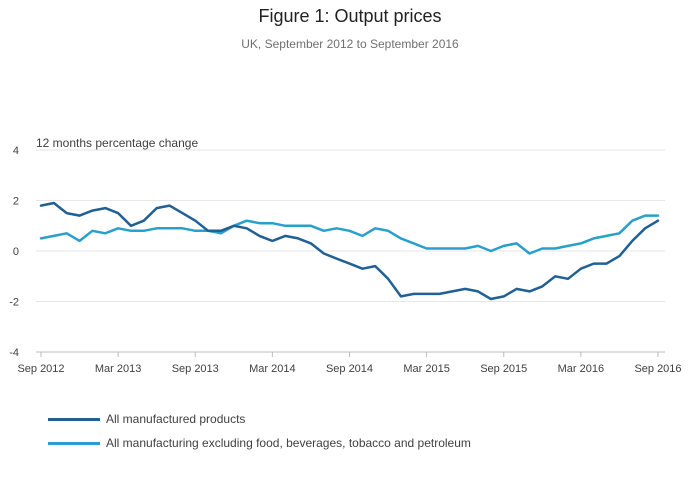 The image size is (700, 502). I want to click on x-tick-label: Sep 2013, so click(195, 369).